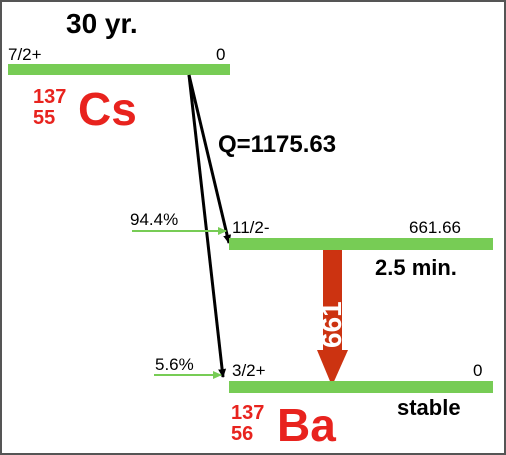 The height and width of the screenshot is (455, 506). I want to click on parent-spin: 7/2+, so click(25, 54).